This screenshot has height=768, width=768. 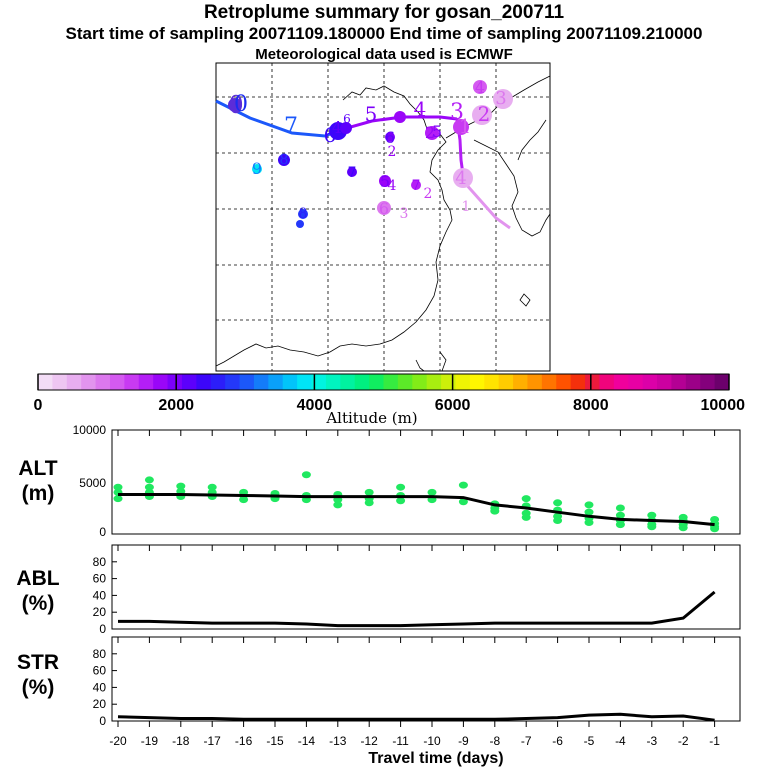 What do you see at coordinates (457, 112) in the screenshot?
I see `cluster-label: 3` at bounding box center [457, 112].